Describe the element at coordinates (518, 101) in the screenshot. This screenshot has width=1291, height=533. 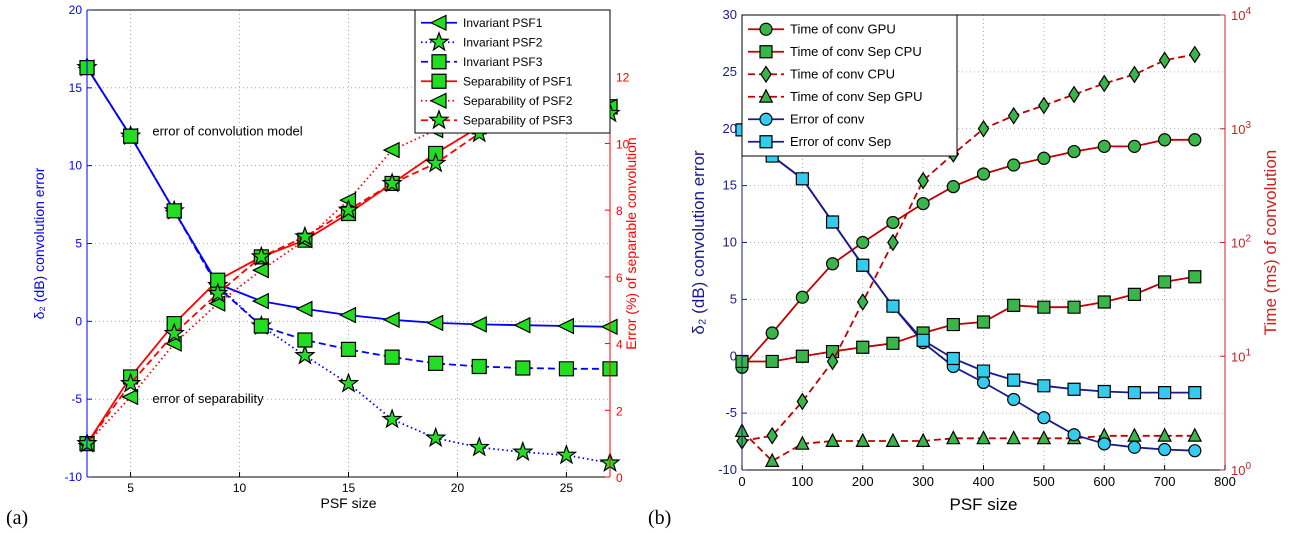
I see `legend-entry: Separability of PSF2` at that location.